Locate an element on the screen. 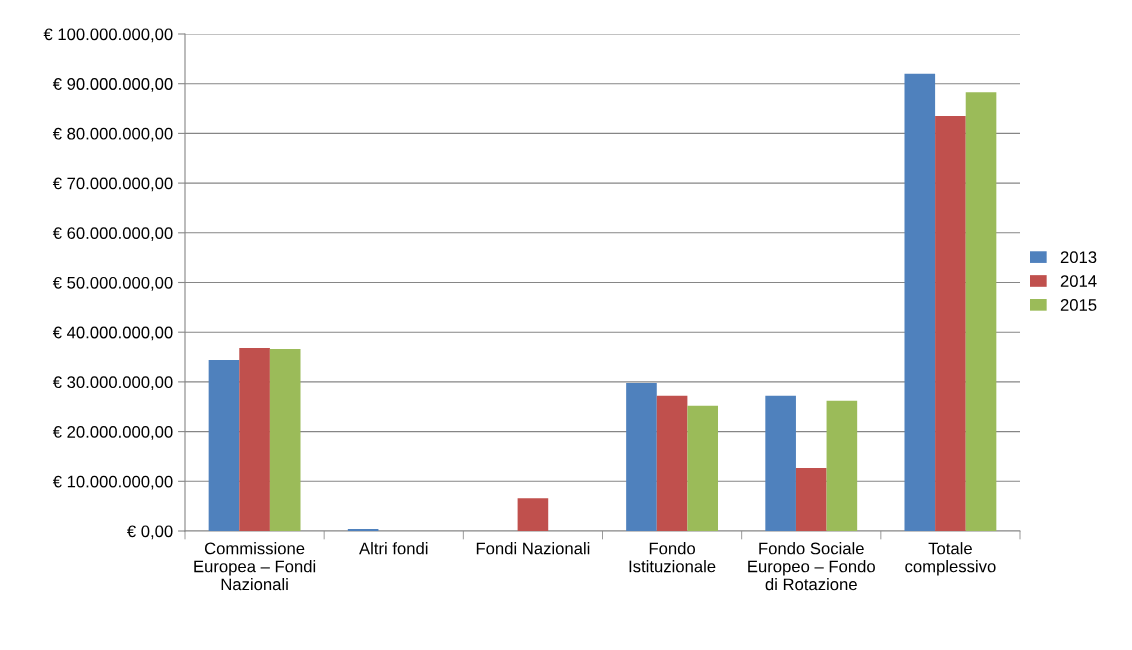 This screenshot has height=650, width=1132. y-tick-label: € 0,00 is located at coordinates (149, 532).